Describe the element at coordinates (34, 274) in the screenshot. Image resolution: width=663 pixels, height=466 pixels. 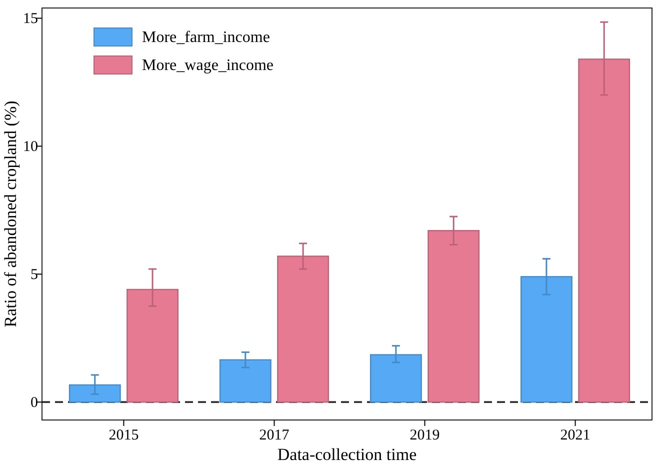
I see `y-tick-label: 5` at that location.